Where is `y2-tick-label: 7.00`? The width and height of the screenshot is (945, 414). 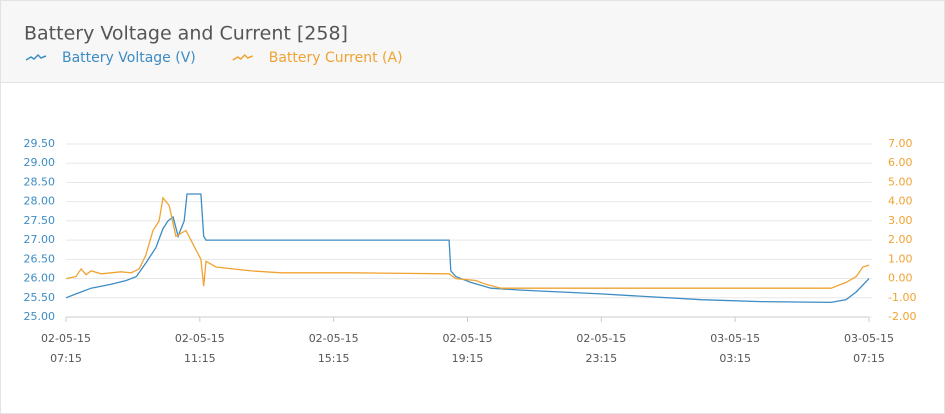 y2-tick-label: 7.00 is located at coordinates (900, 143).